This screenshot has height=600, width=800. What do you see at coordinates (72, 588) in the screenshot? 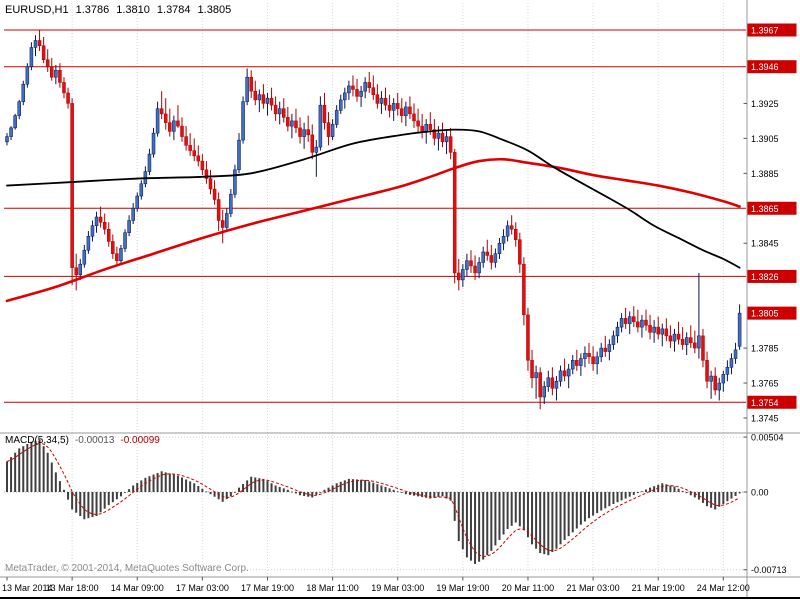
I see `svg-text: 13 Mar 18:00` at bounding box center [72, 588].